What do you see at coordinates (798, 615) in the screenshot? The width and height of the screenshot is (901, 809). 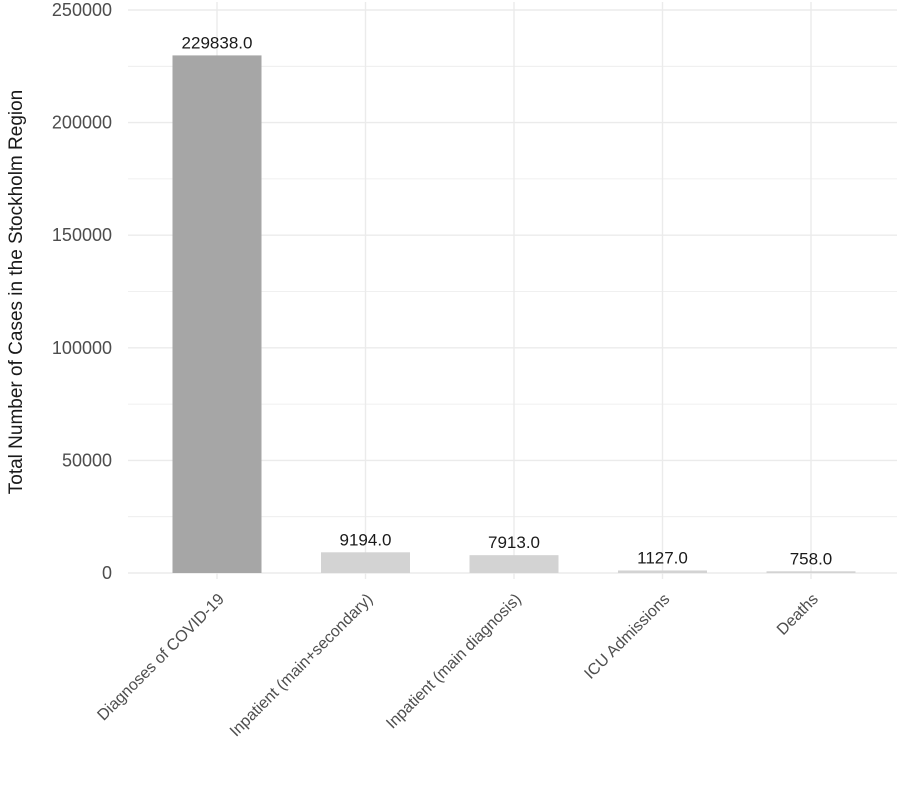 I see `x-tick-label: Deaths` at bounding box center [798, 615].